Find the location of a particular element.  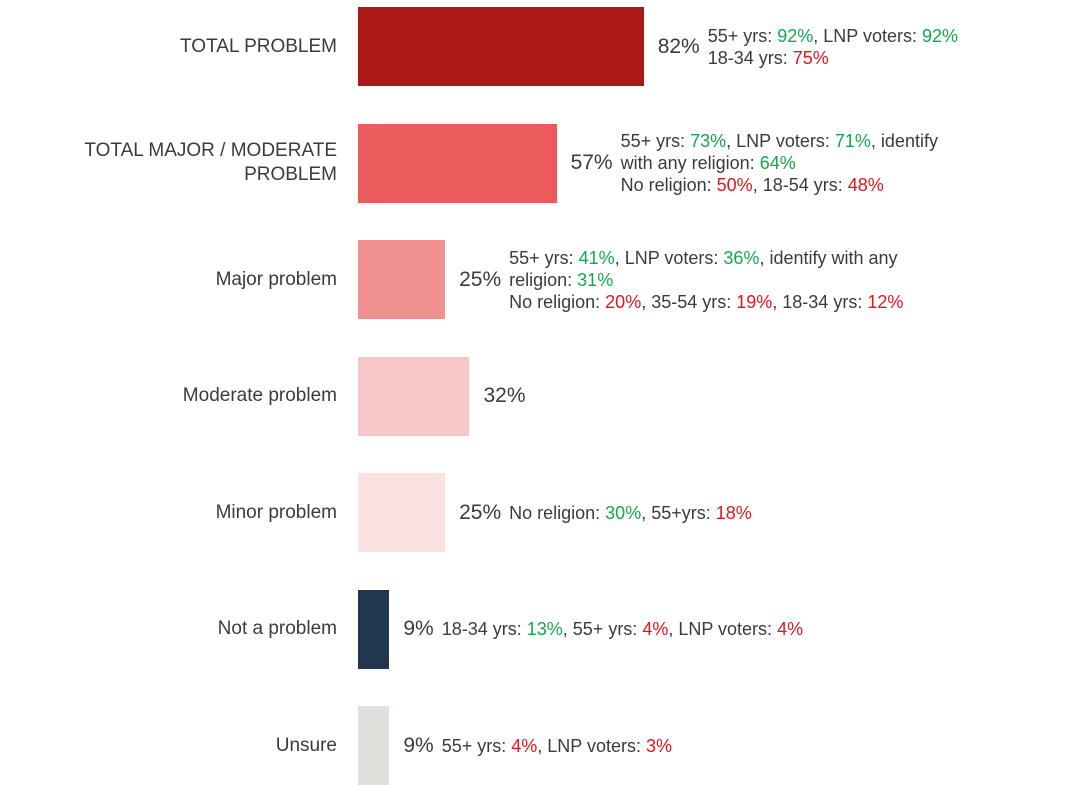

higher-stat: 64% is located at coordinates (777, 163).